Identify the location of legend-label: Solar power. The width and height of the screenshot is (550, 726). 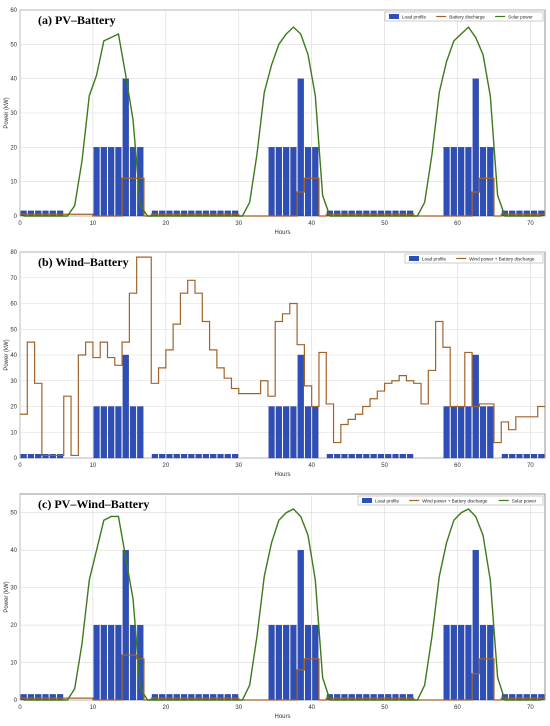
(524, 501).